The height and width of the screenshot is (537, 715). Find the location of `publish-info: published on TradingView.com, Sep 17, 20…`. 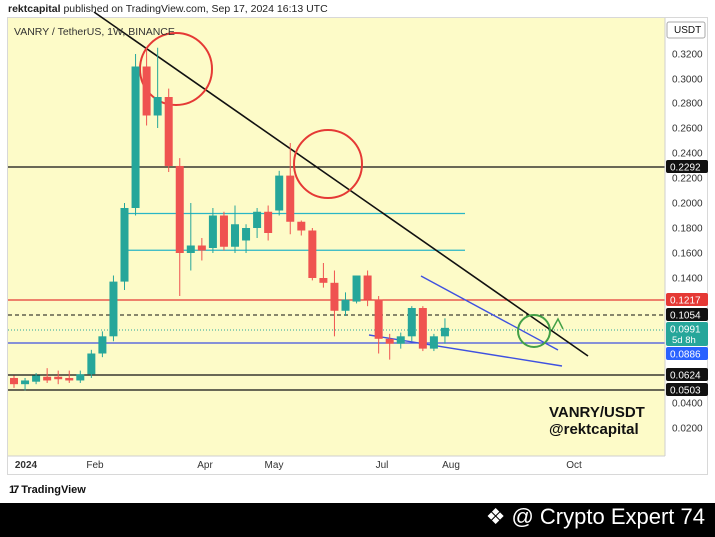

publish-info: published on TradingView.com, Sep 17, 20… is located at coordinates (195, 9).